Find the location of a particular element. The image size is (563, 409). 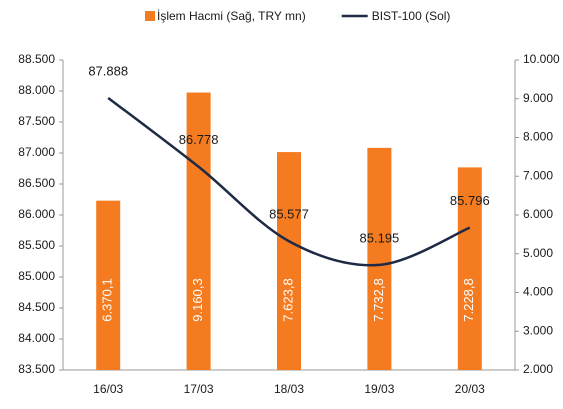

line-value-label: 87.888 is located at coordinates (108, 70).